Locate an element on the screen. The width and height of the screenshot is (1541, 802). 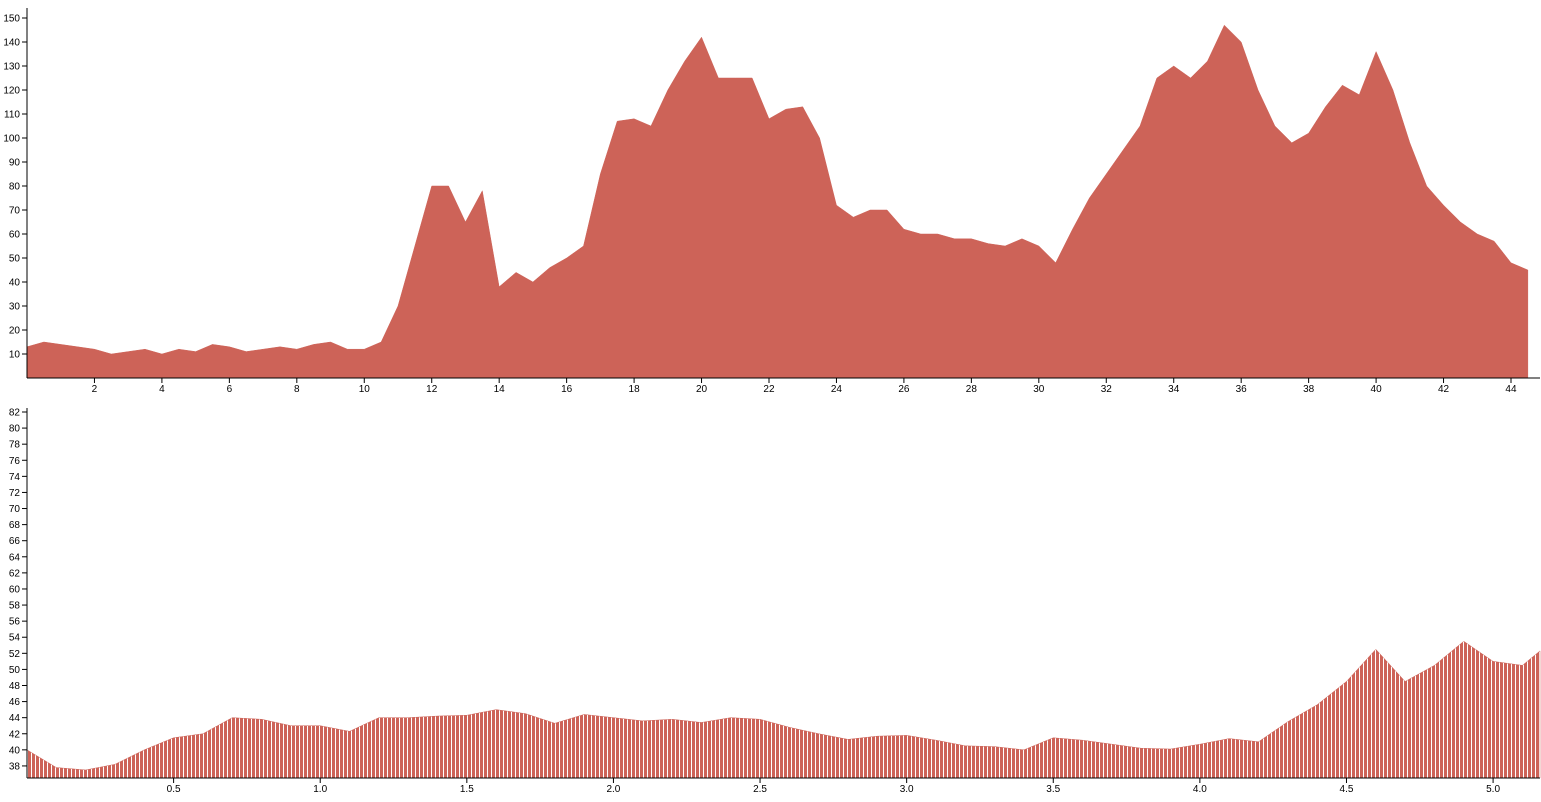
y-tick-label: 38 is located at coordinates (15, 766).